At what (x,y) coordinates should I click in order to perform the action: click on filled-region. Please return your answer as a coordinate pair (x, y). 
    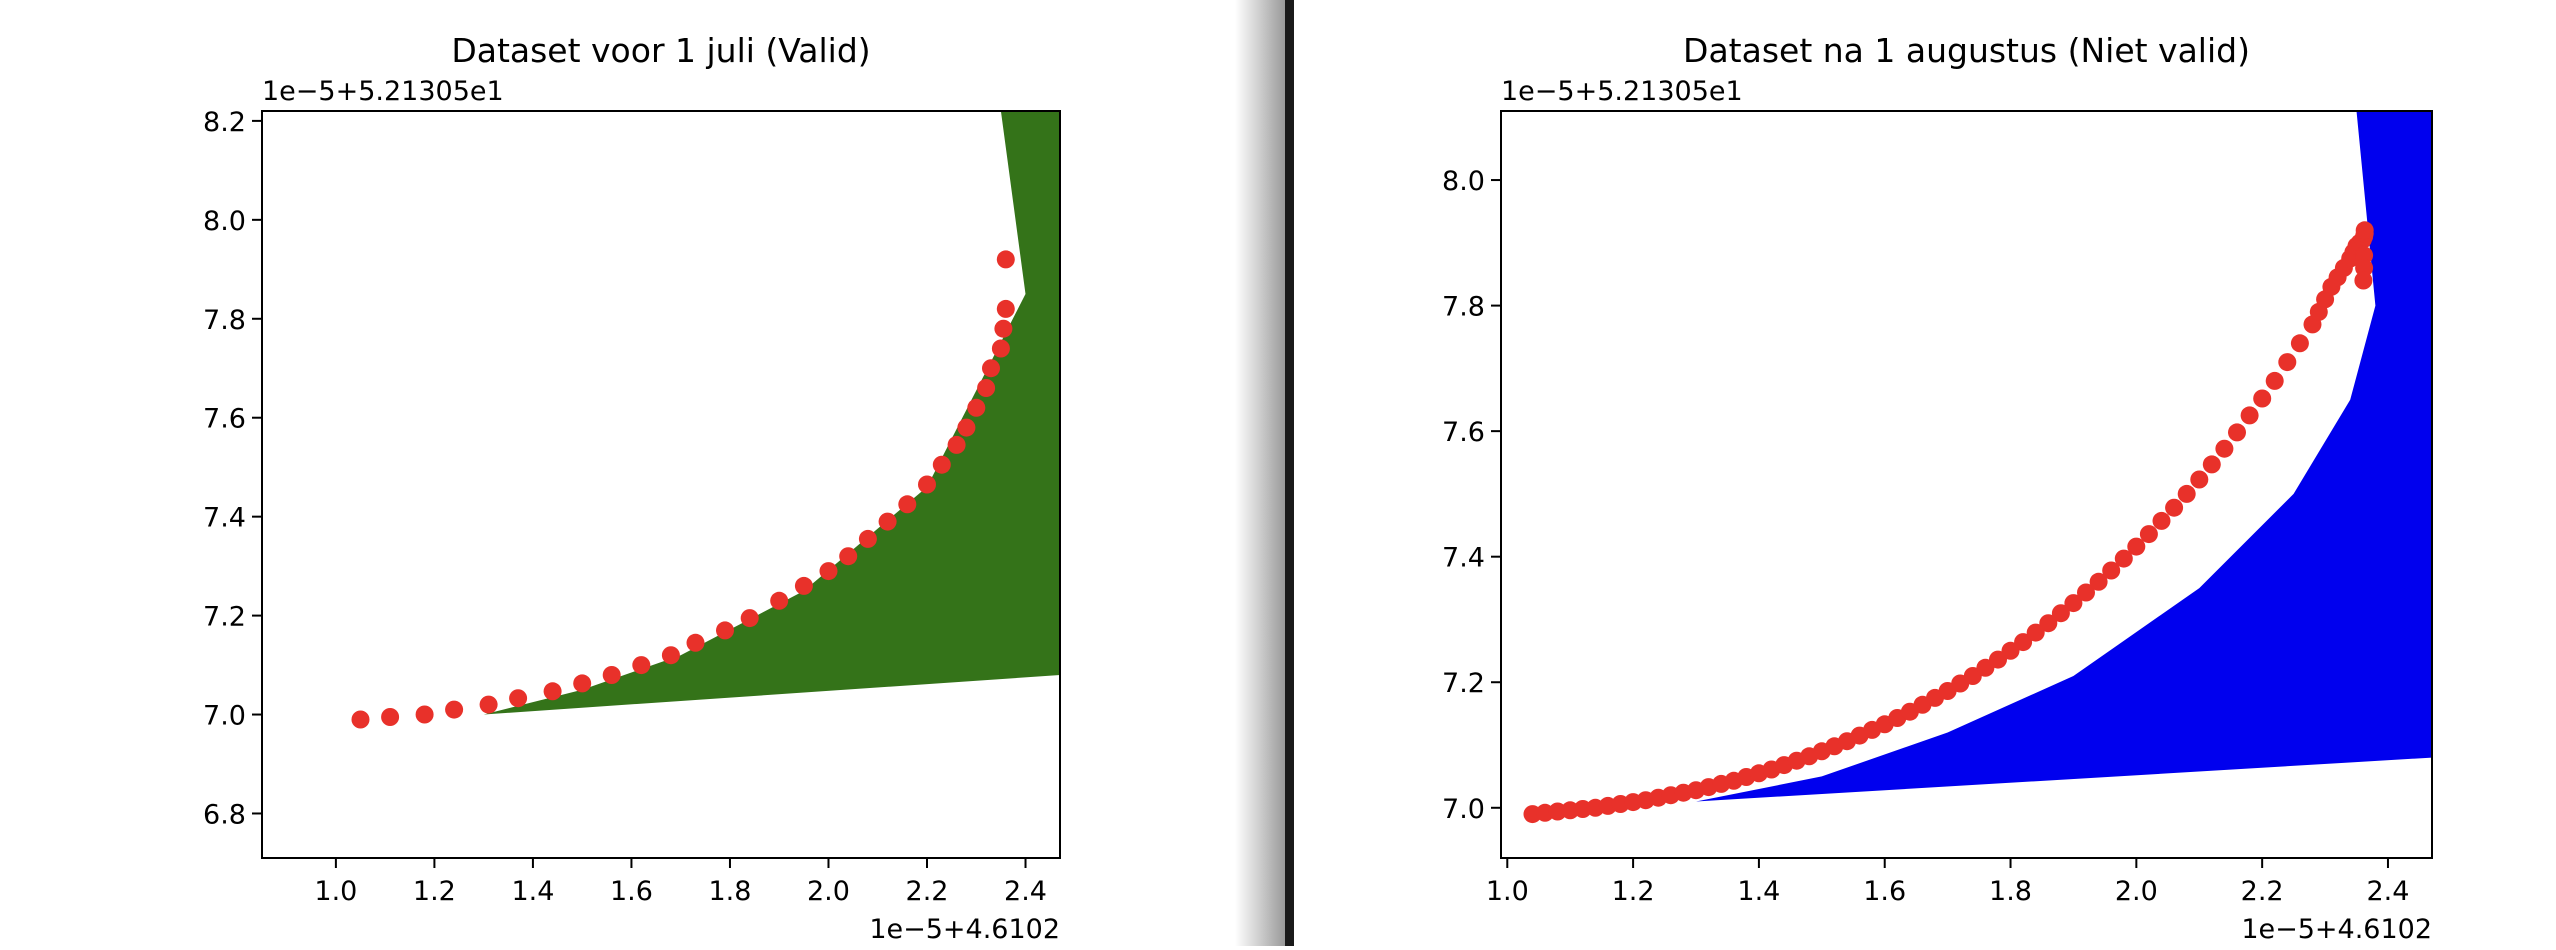
    Looking at the image, I should click on (771, 413).